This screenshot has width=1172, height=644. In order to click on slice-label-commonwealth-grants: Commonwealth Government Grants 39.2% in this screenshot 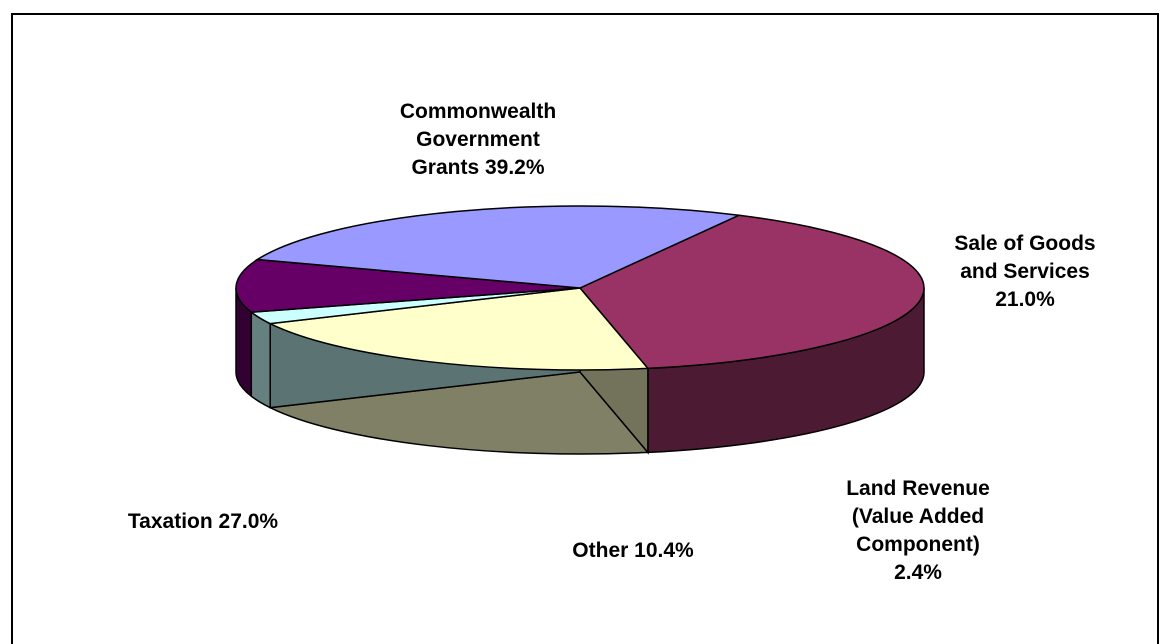, I will do `click(478, 139)`.